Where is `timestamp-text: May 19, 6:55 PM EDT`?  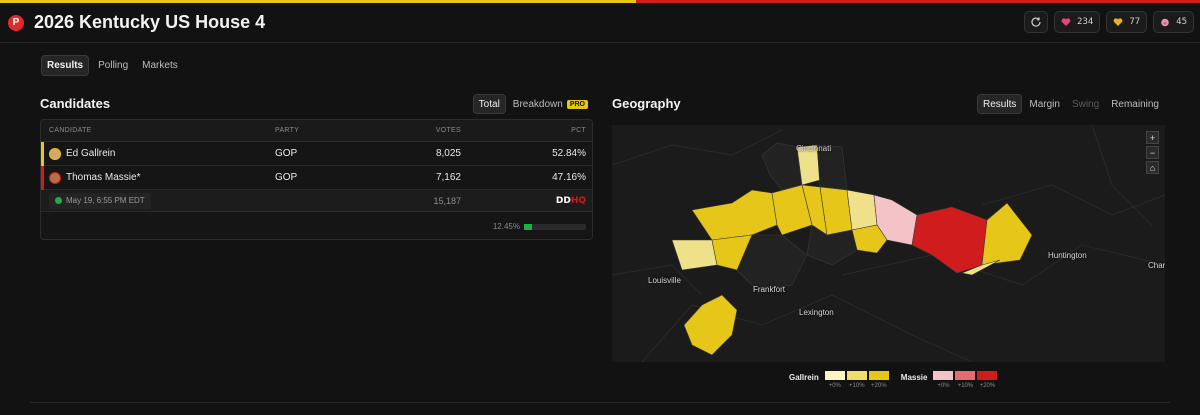 timestamp-text: May 19, 6:55 PM EDT is located at coordinates (105, 200).